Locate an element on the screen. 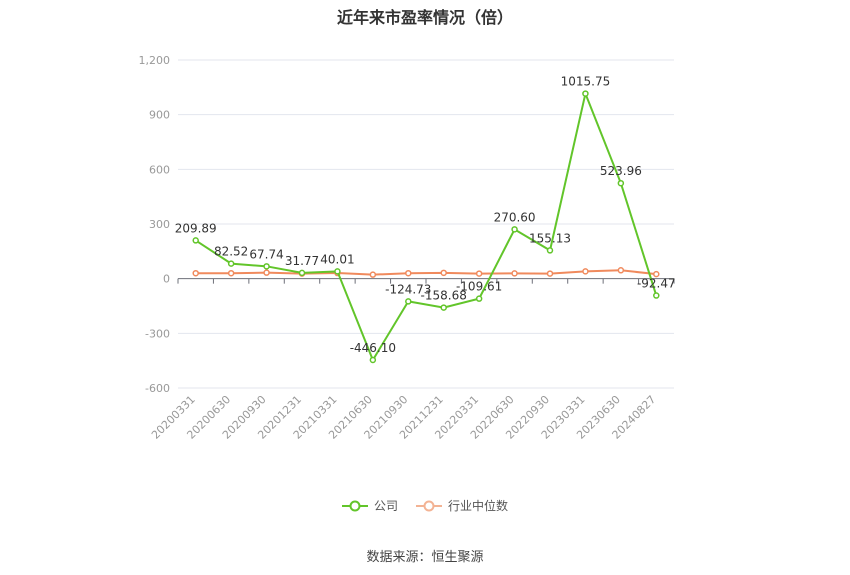 This screenshot has height=575, width=850. data-label: -109.61 is located at coordinates (479, 287).